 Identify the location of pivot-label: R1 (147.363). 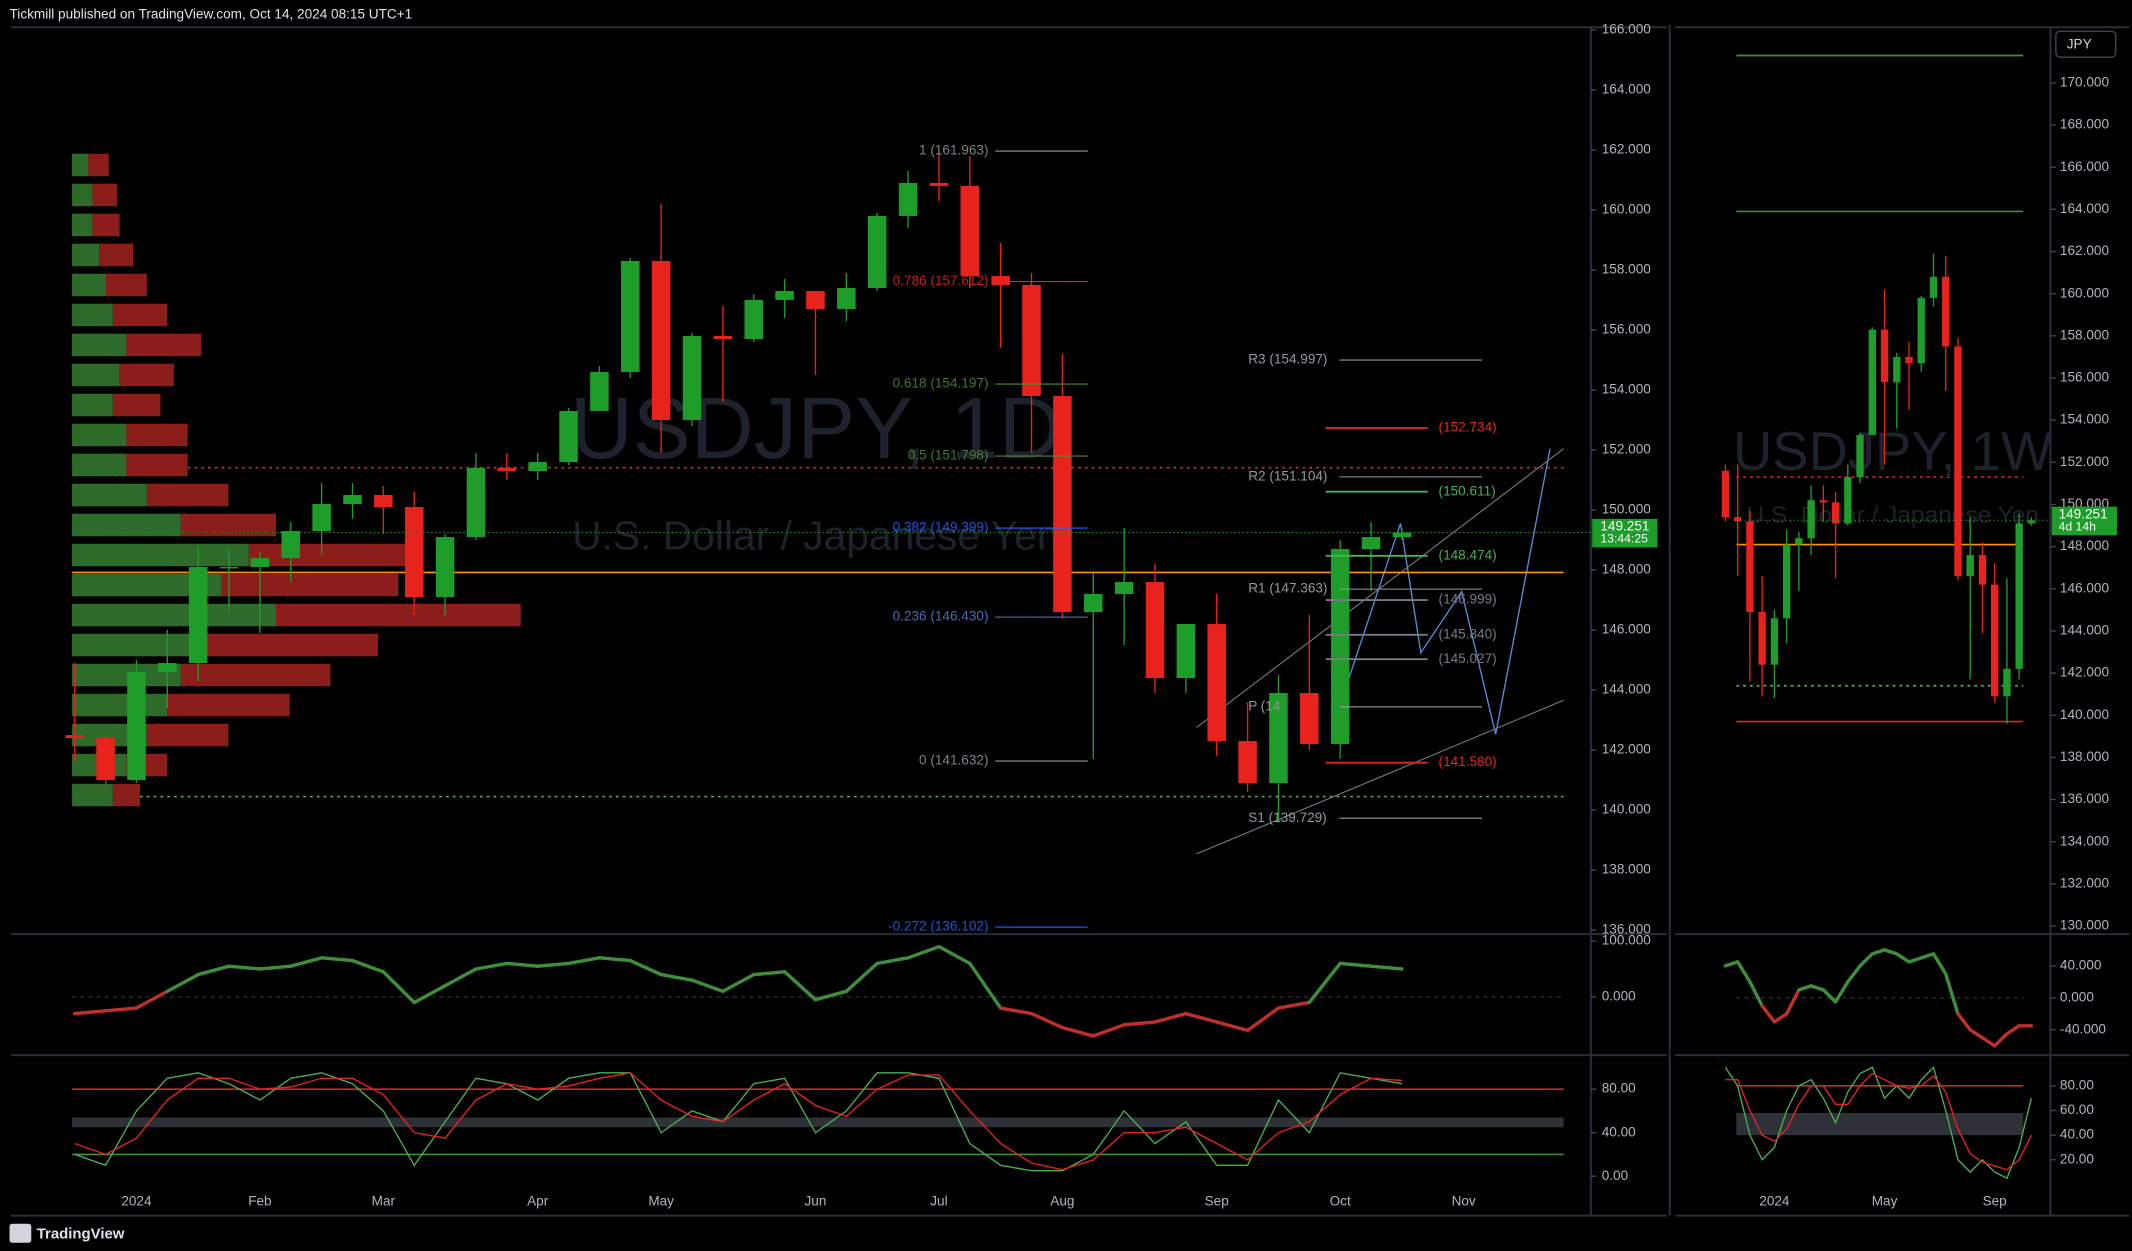
(1287, 588).